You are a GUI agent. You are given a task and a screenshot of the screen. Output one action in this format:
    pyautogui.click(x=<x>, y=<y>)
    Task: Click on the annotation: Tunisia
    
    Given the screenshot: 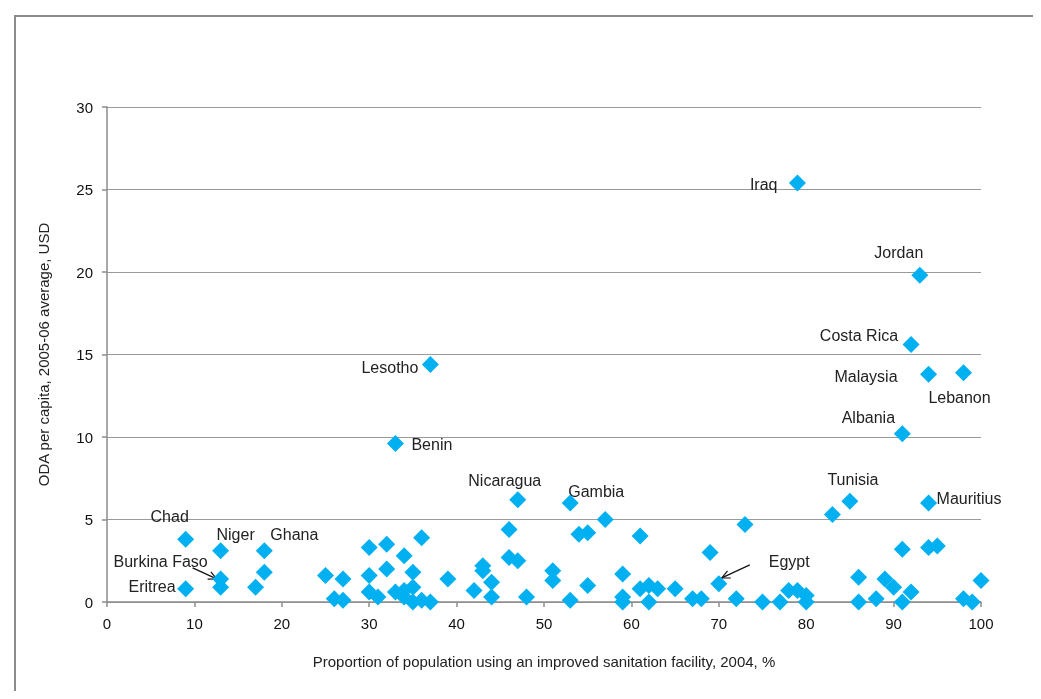 What is the action you would take?
    pyautogui.click(x=853, y=479)
    